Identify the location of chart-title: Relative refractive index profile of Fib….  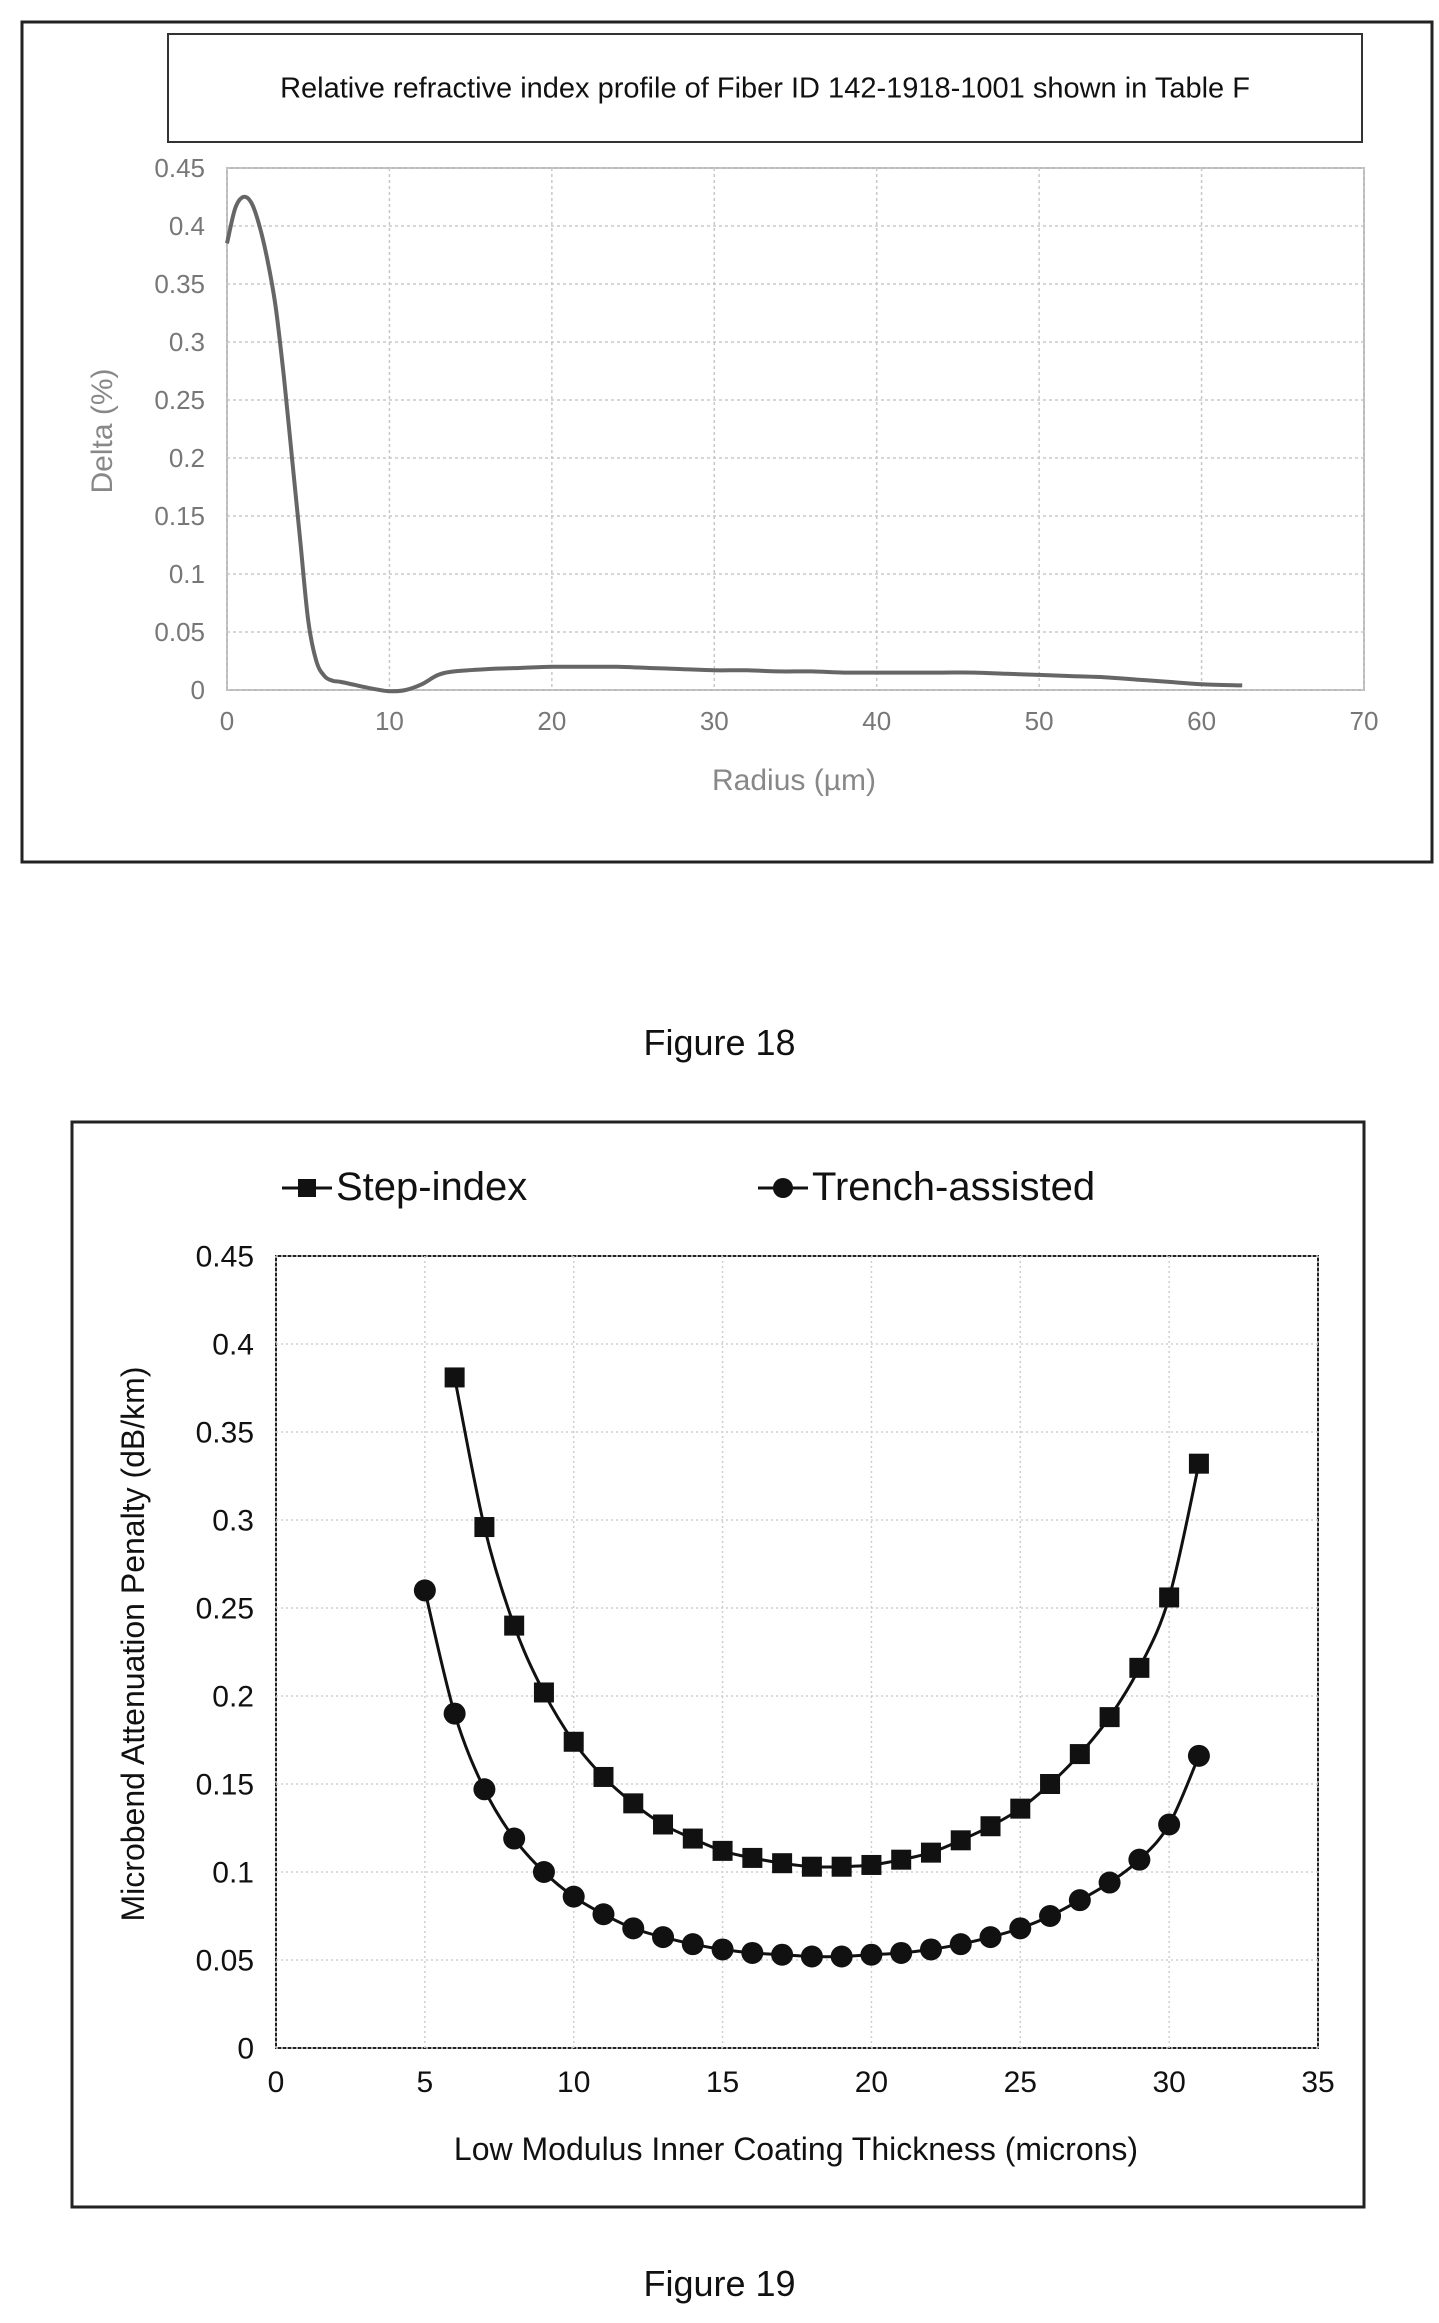
(765, 89).